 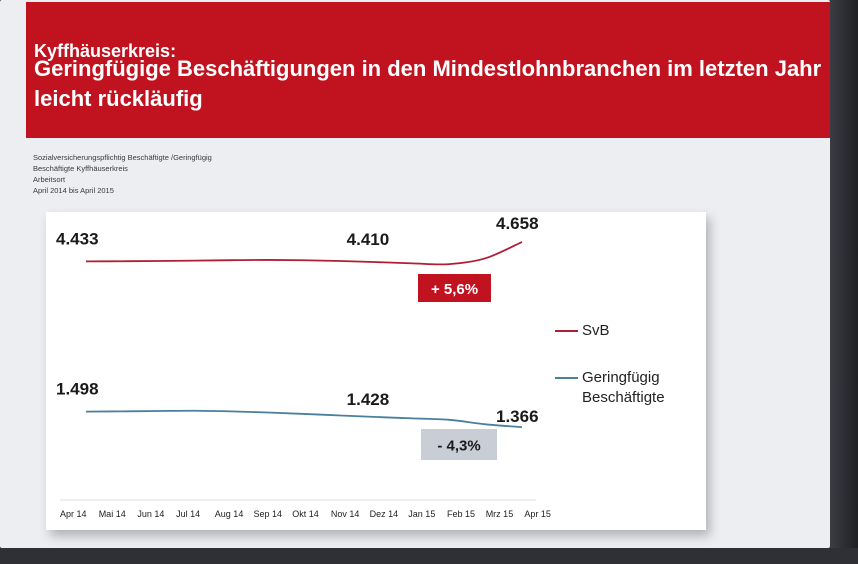 I want to click on x-tick-label: Nov 14, so click(x=345, y=514).